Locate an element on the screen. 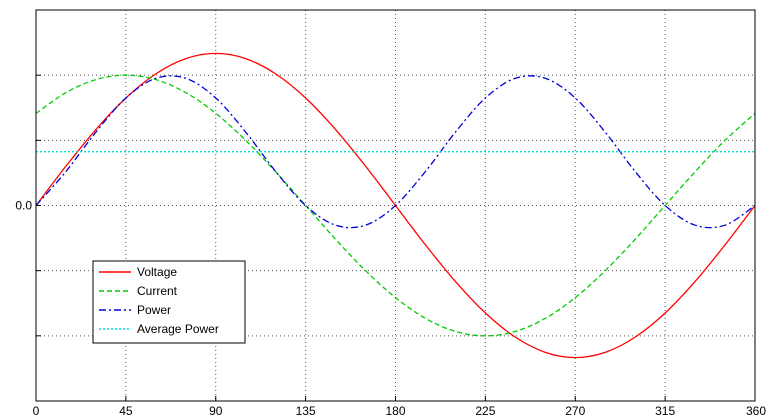 The width and height of the screenshot is (766, 419). legend-label: Power is located at coordinates (154, 310).